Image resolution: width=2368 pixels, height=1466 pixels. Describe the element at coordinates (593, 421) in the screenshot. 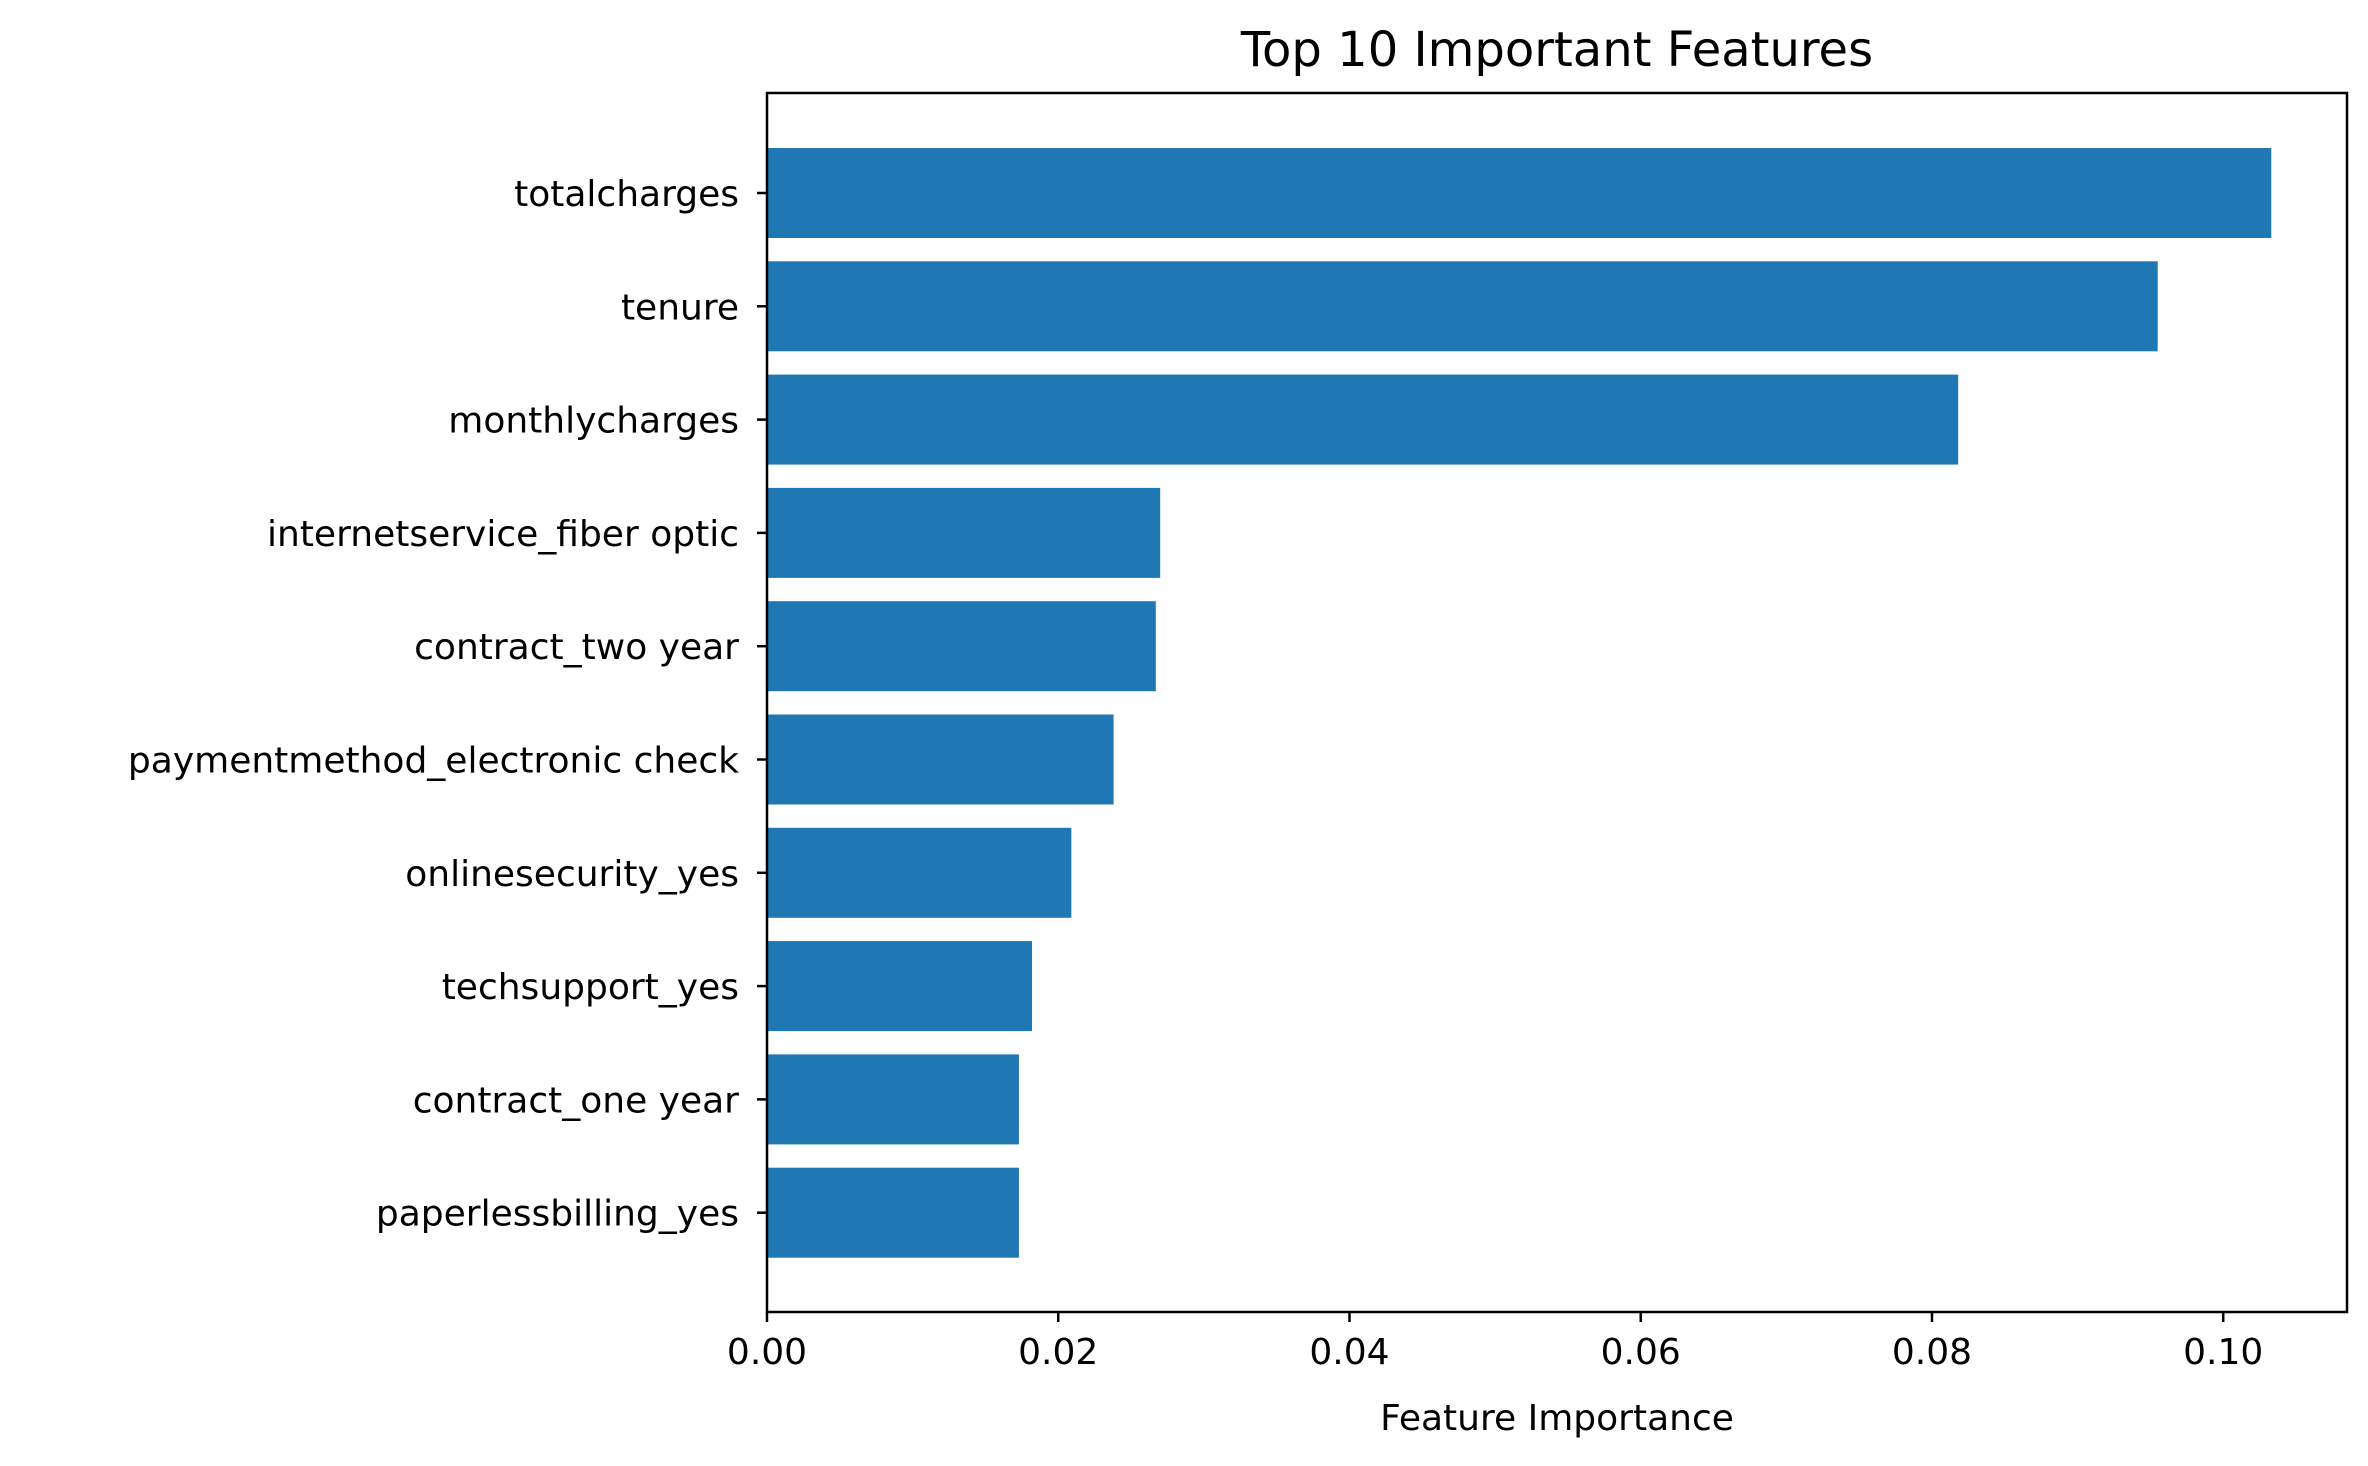

I see `y-tick-label: monthlycharges` at that location.